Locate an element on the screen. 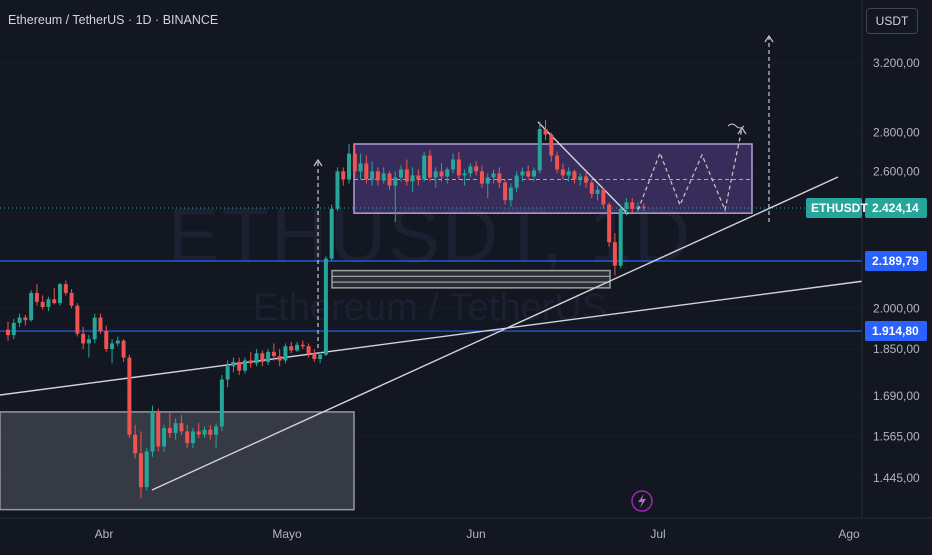 The image size is (932, 555). time-tick-label: Jul is located at coordinates (657, 534).